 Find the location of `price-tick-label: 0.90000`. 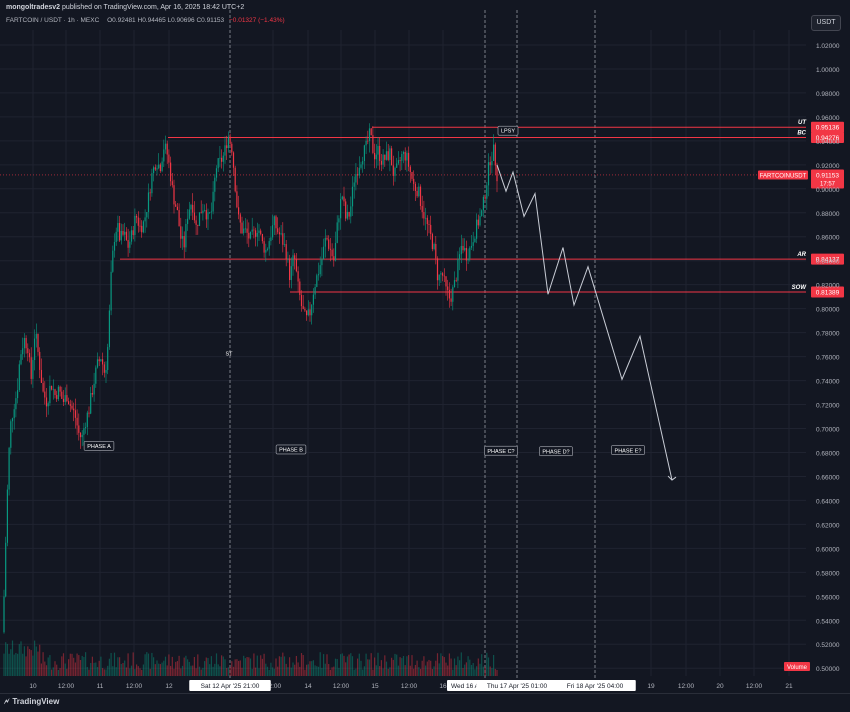

price-tick-label: 0.90000 is located at coordinates (828, 190).